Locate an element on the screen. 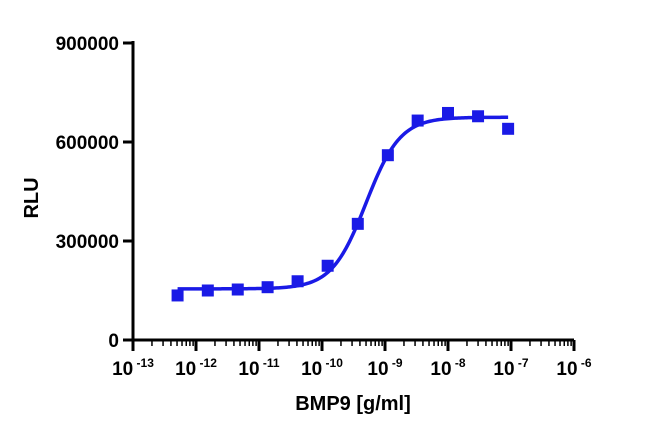 This screenshot has height=434, width=650. x-tick-label: 10 -8 is located at coordinates (447, 368).